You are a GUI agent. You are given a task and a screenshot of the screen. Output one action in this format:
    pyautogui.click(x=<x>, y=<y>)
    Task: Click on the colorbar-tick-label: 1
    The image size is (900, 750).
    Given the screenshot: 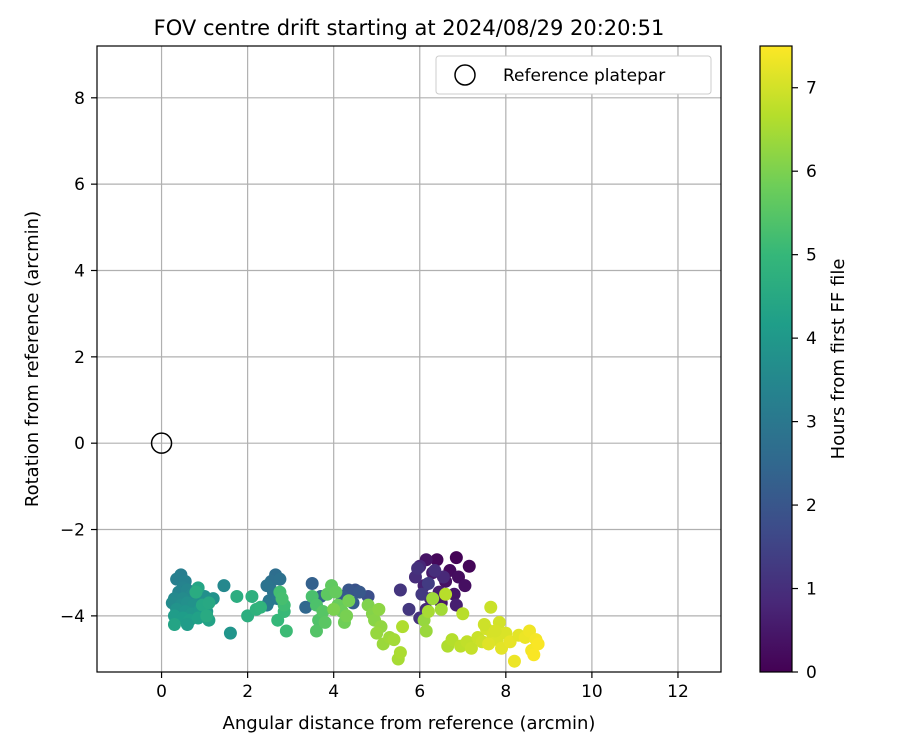 What is the action you would take?
    pyautogui.click(x=811, y=590)
    